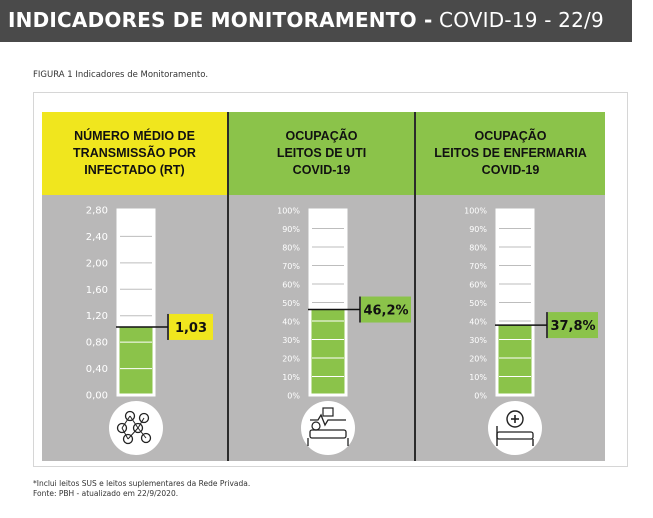  I want to click on enf-tick-label: 0%, so click(480, 396).